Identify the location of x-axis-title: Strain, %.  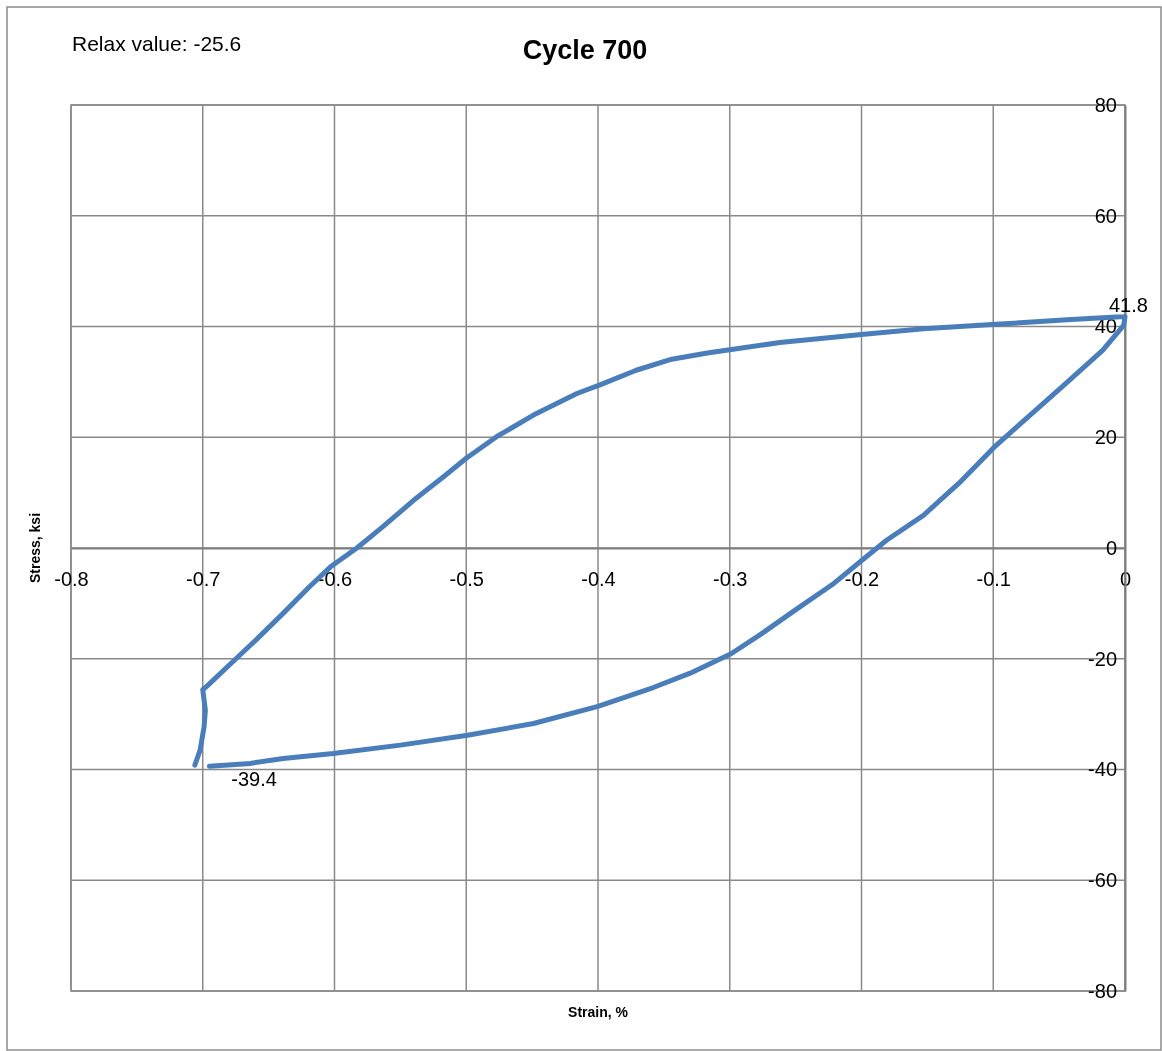
(598, 1011).